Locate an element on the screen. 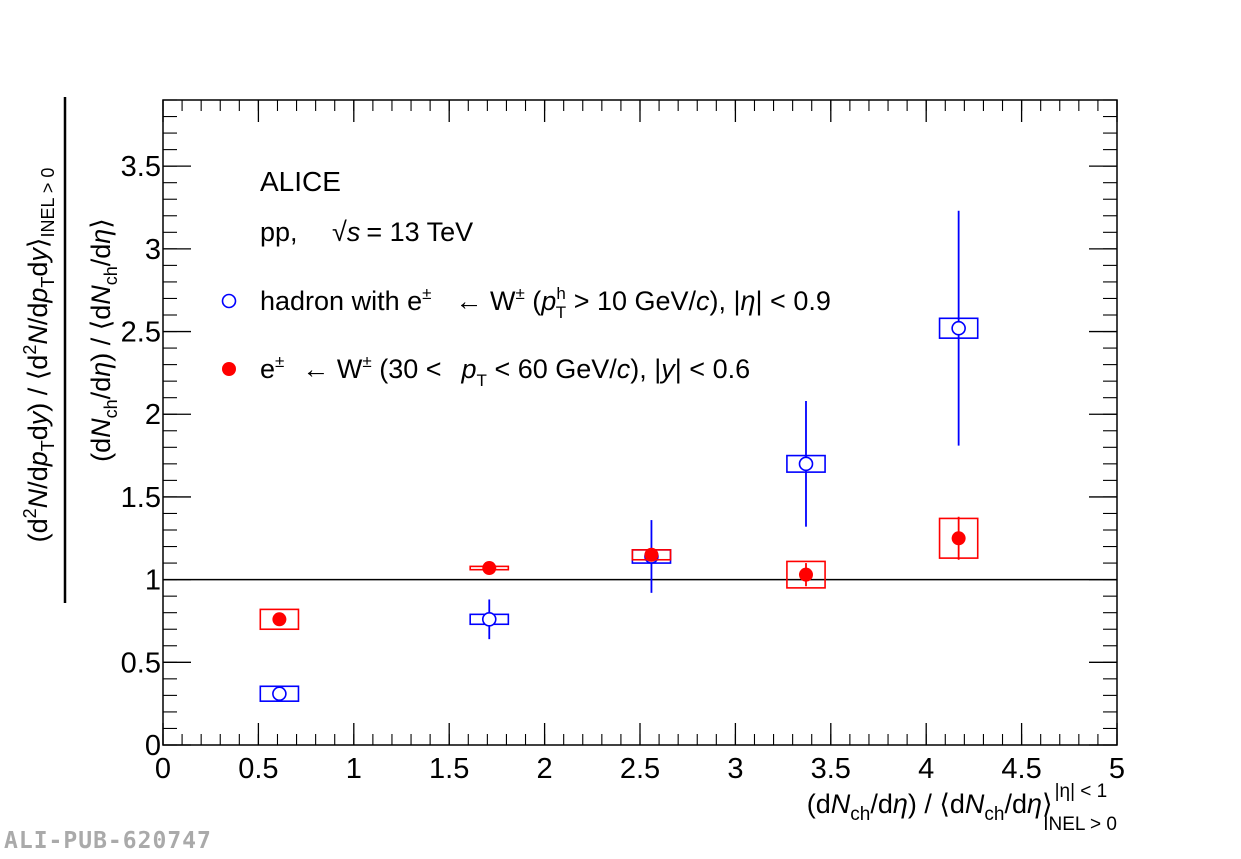 This screenshot has width=1241, height=859. y-axis-title-denominator: (dNch/dη) / ⟨dNch/dη⟩ is located at coordinates (103, 340).